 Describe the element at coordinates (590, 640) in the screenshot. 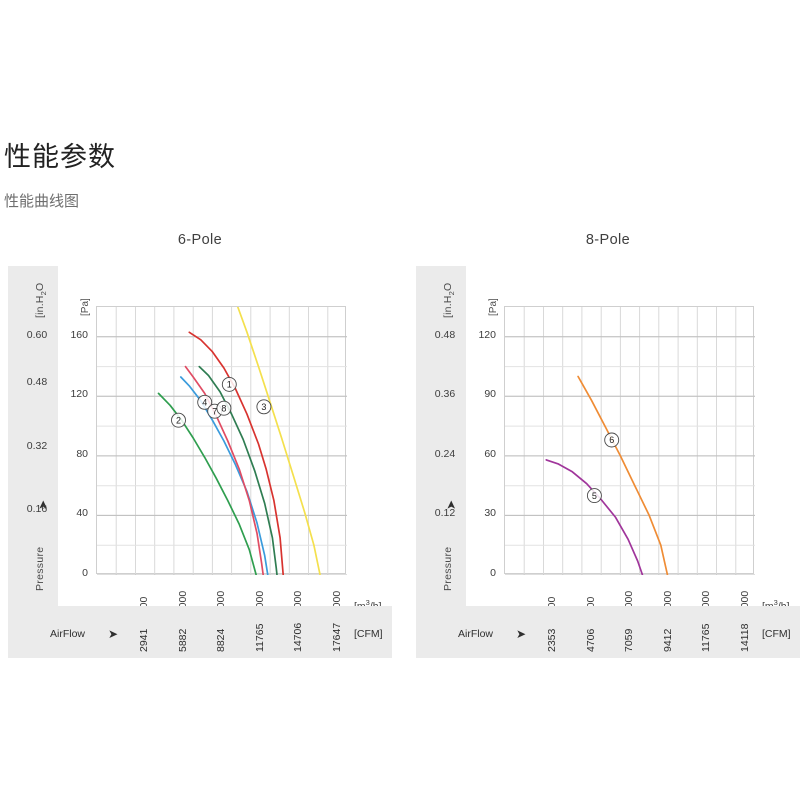

I see `x-tick-cfm: 4706` at that location.